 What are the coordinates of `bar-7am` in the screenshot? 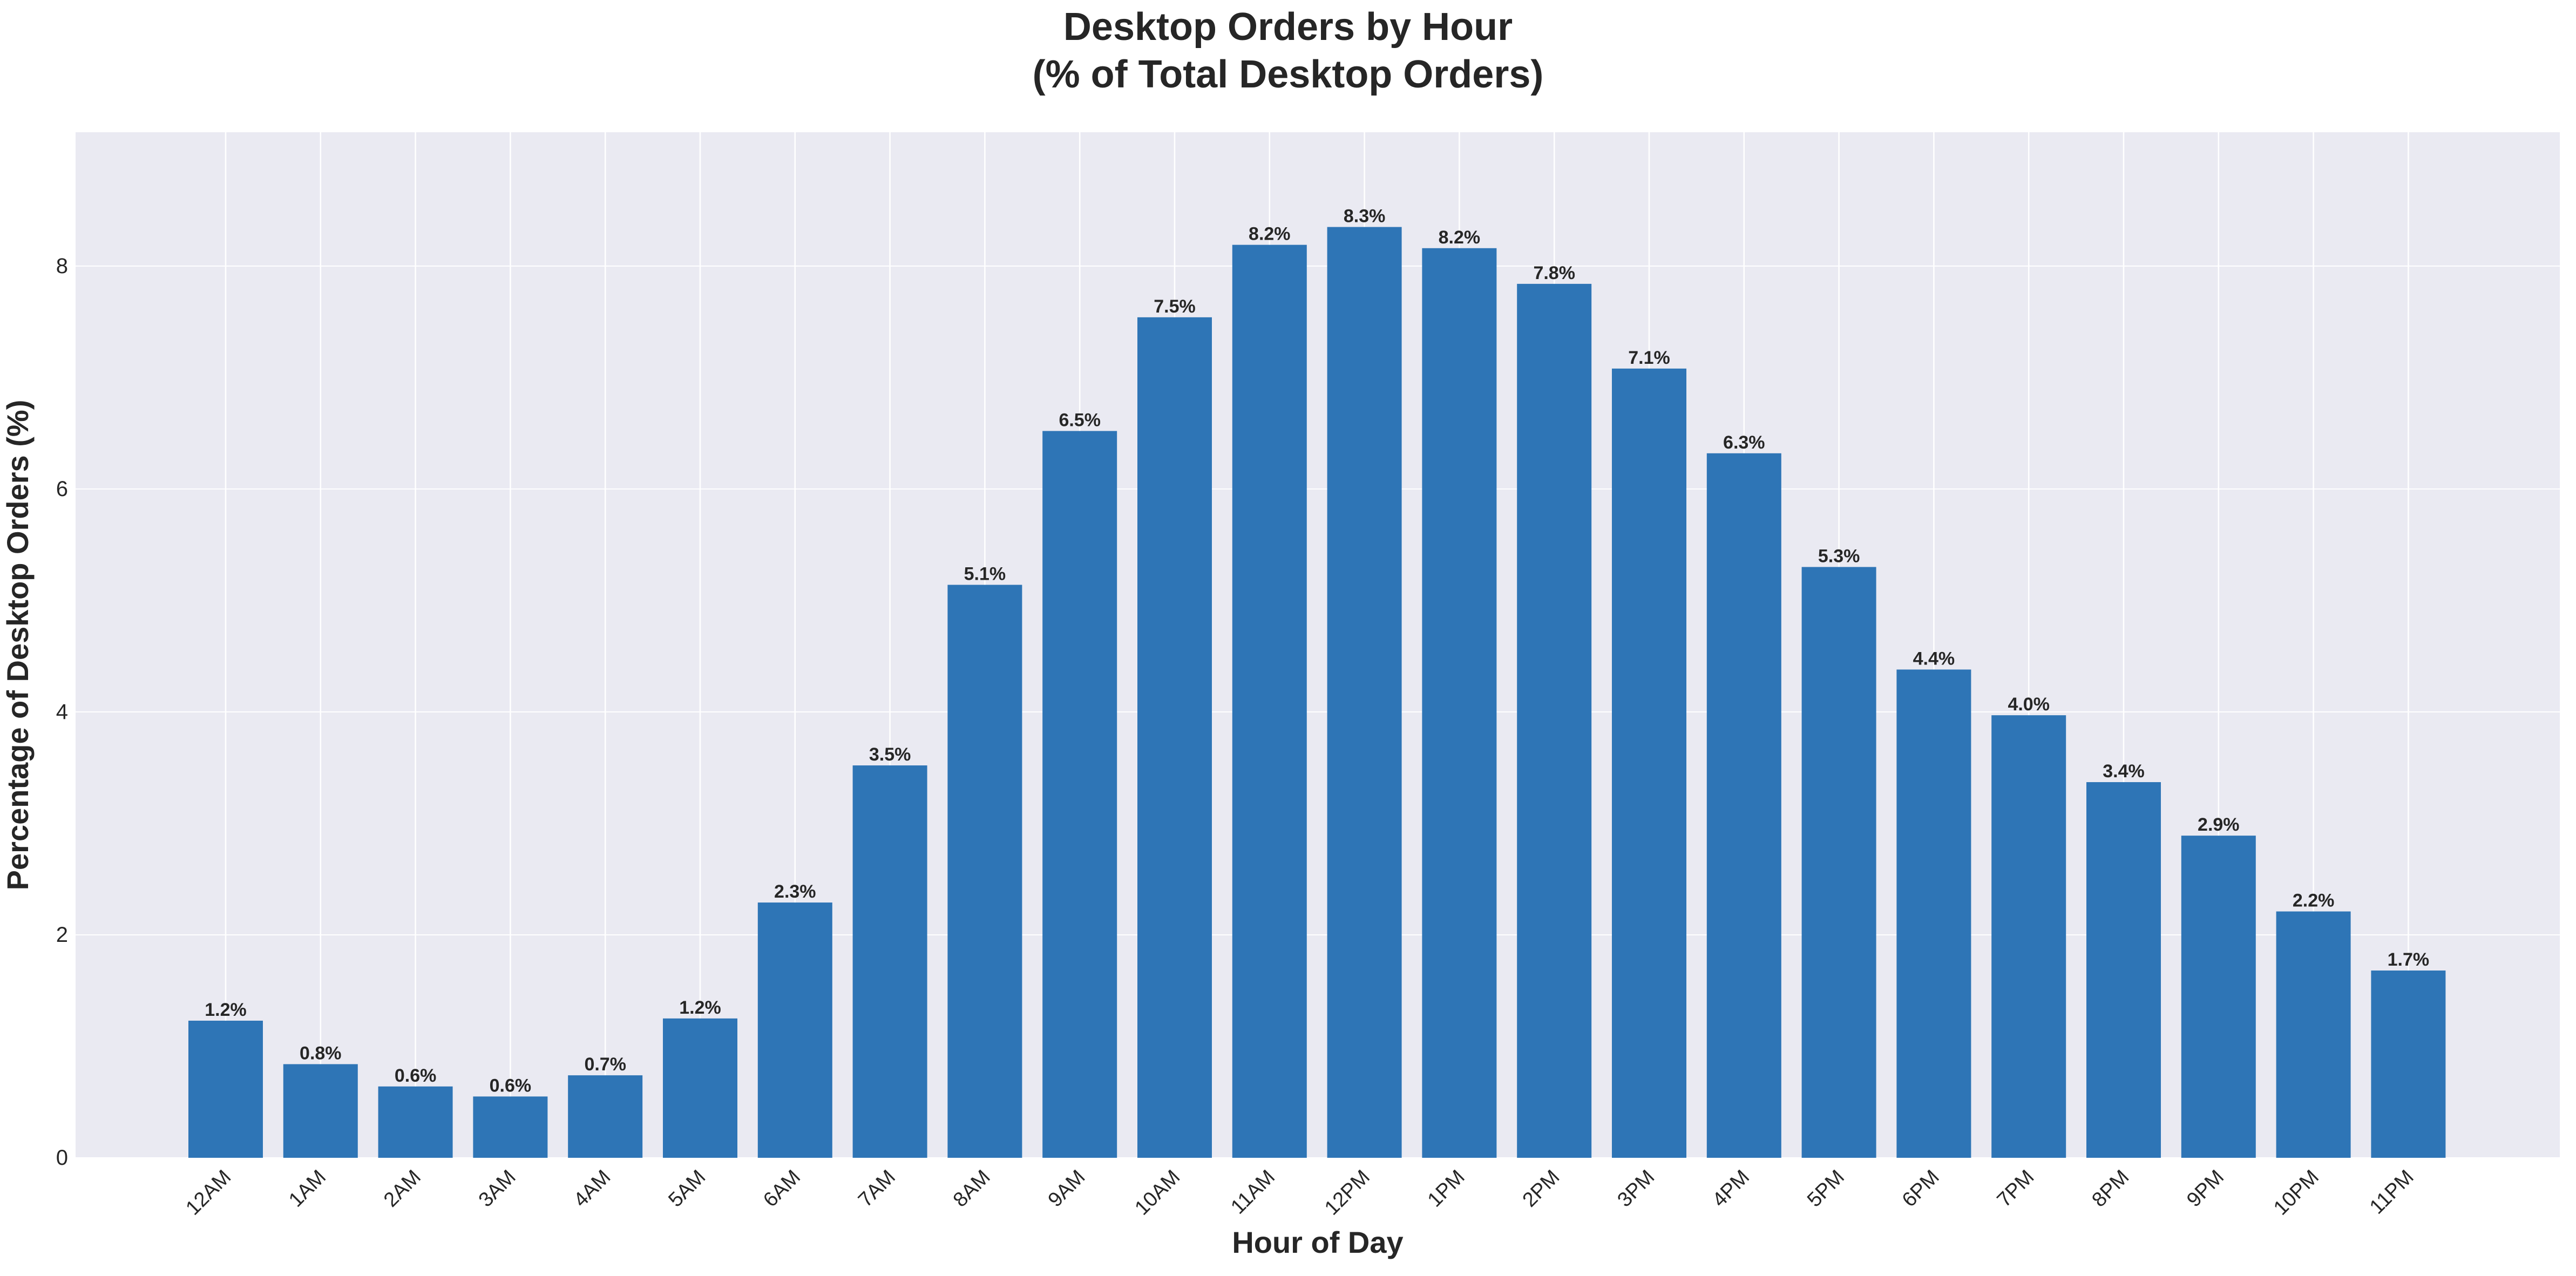 It's located at (890, 961).